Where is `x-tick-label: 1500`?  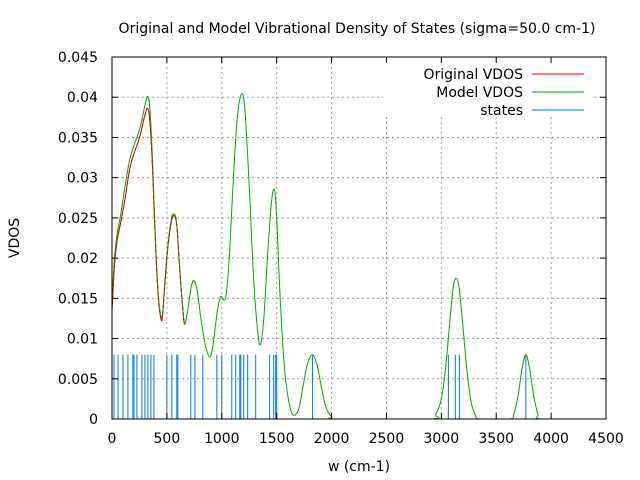 x-tick-label: 1500 is located at coordinates (277, 439).